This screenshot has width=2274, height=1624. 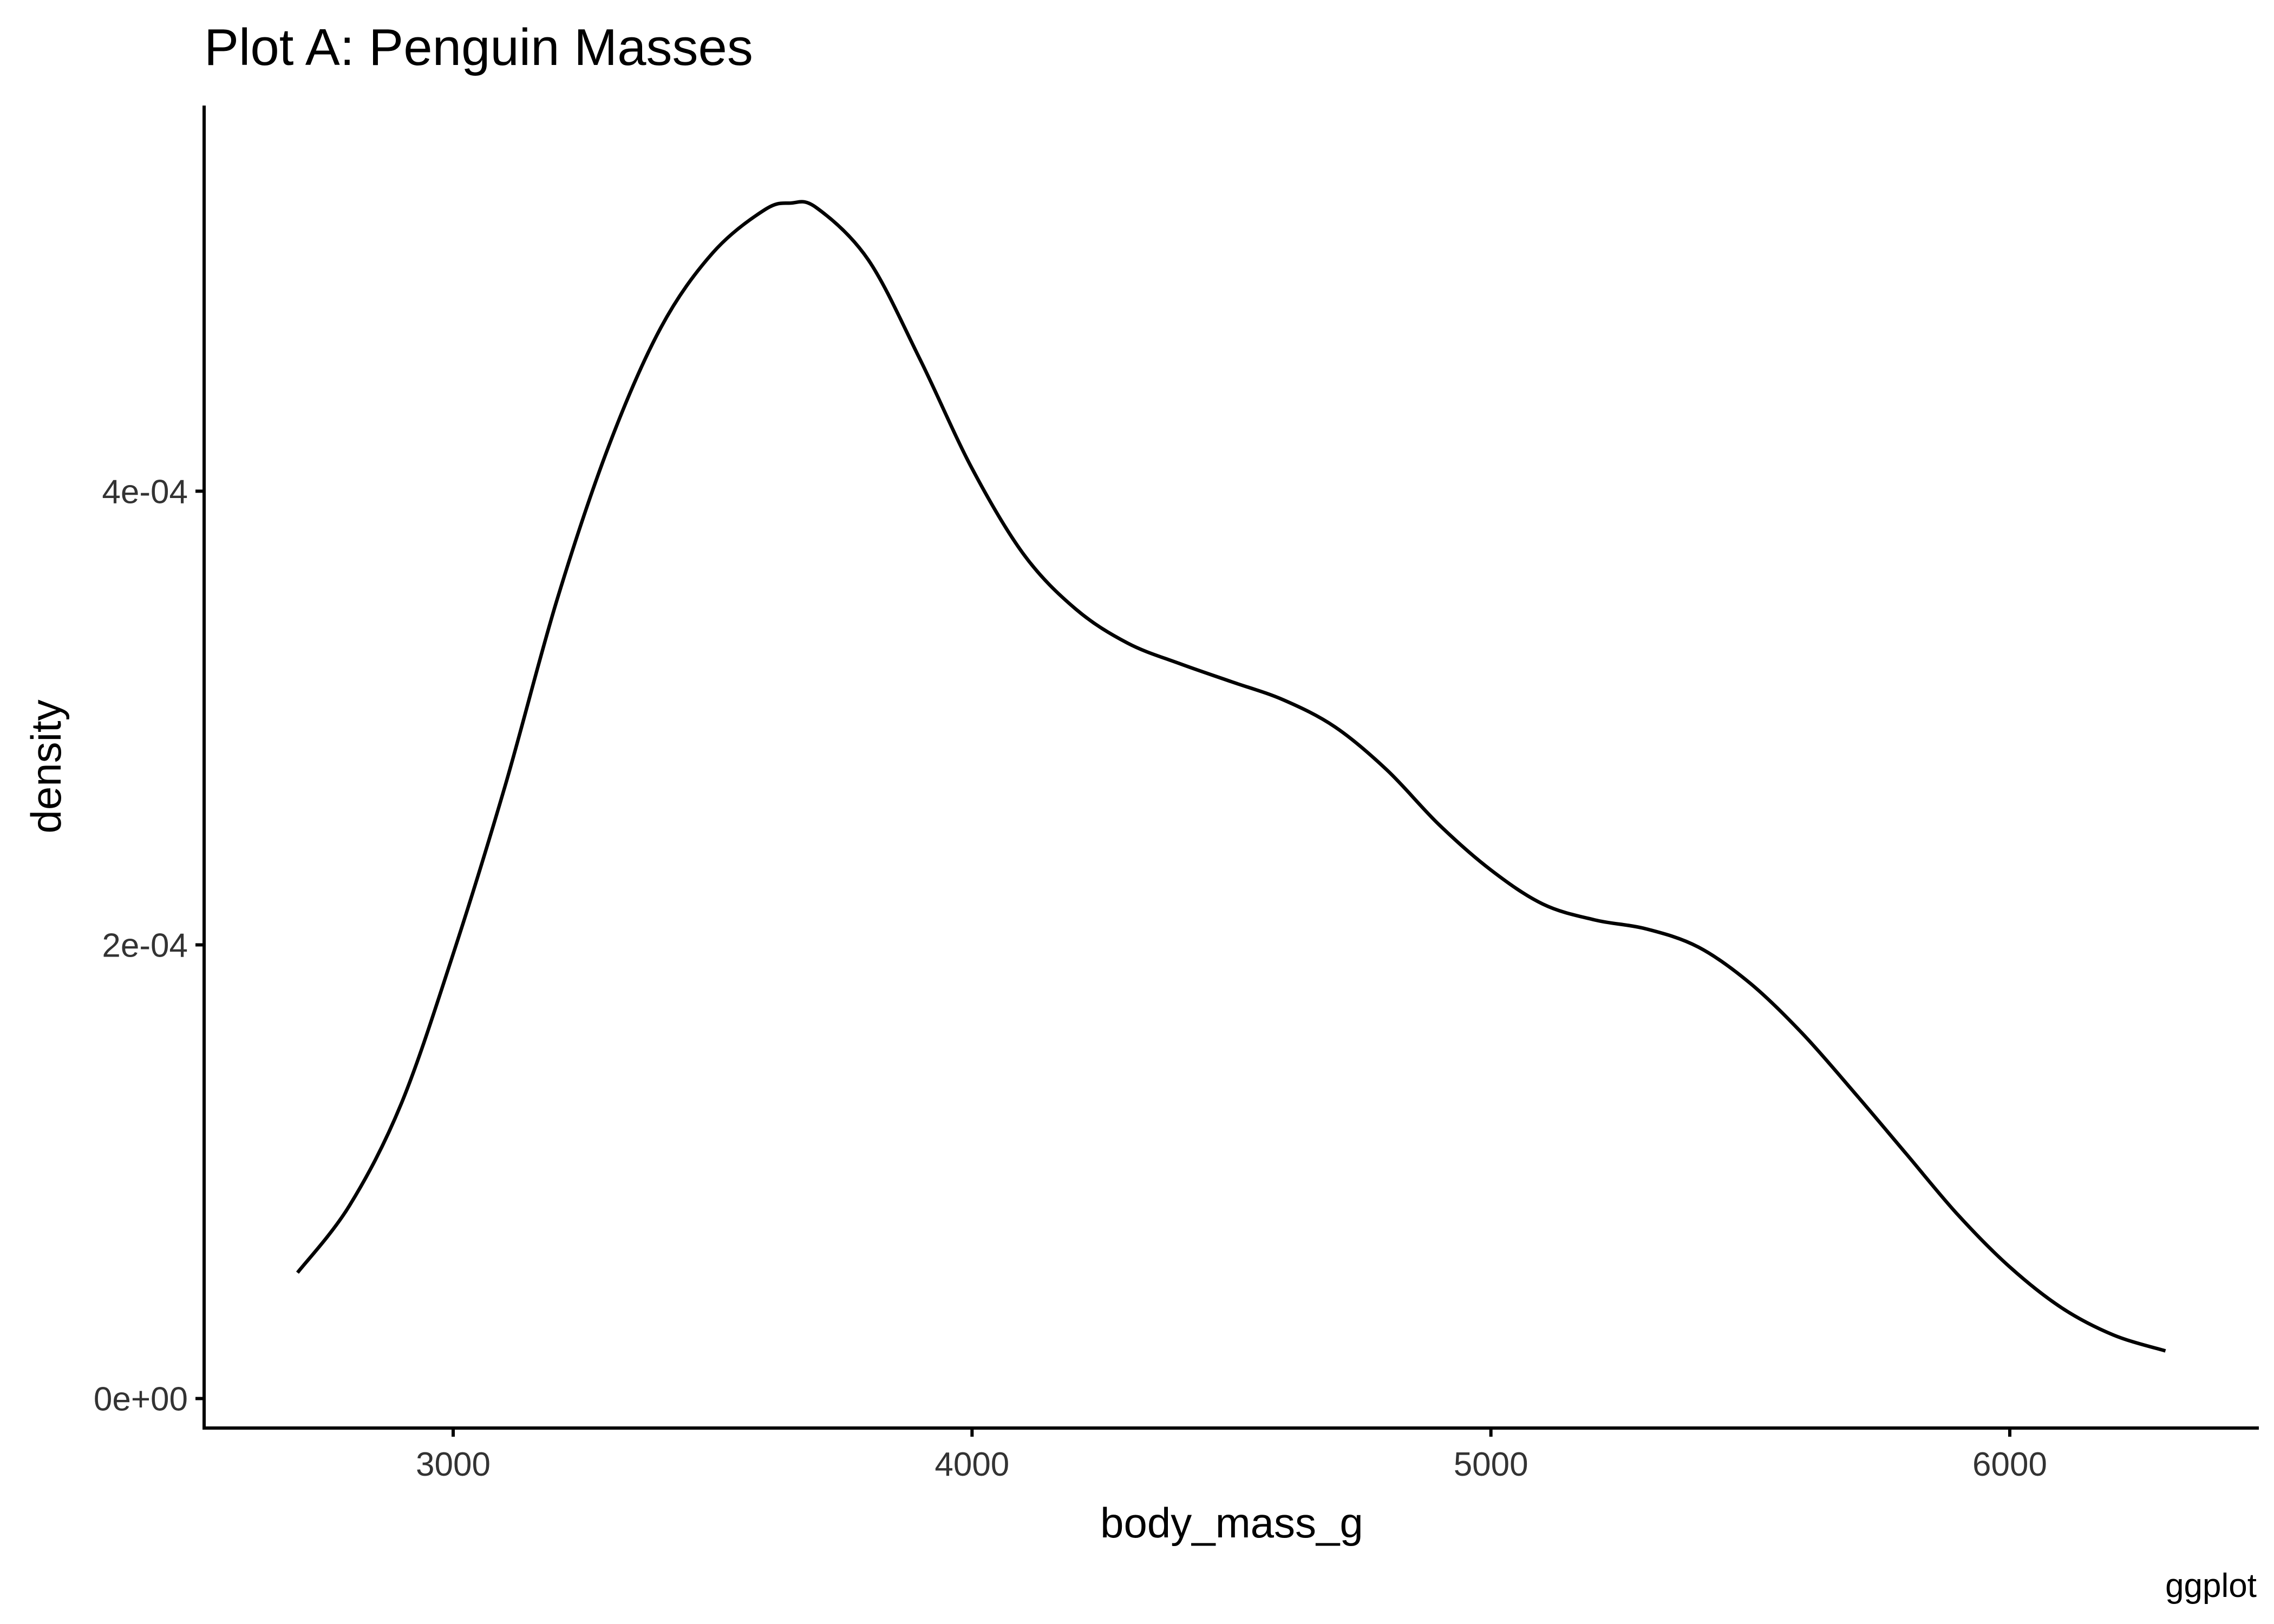 What do you see at coordinates (145, 946) in the screenshot?
I see `y-tick-label: 2e-04` at bounding box center [145, 946].